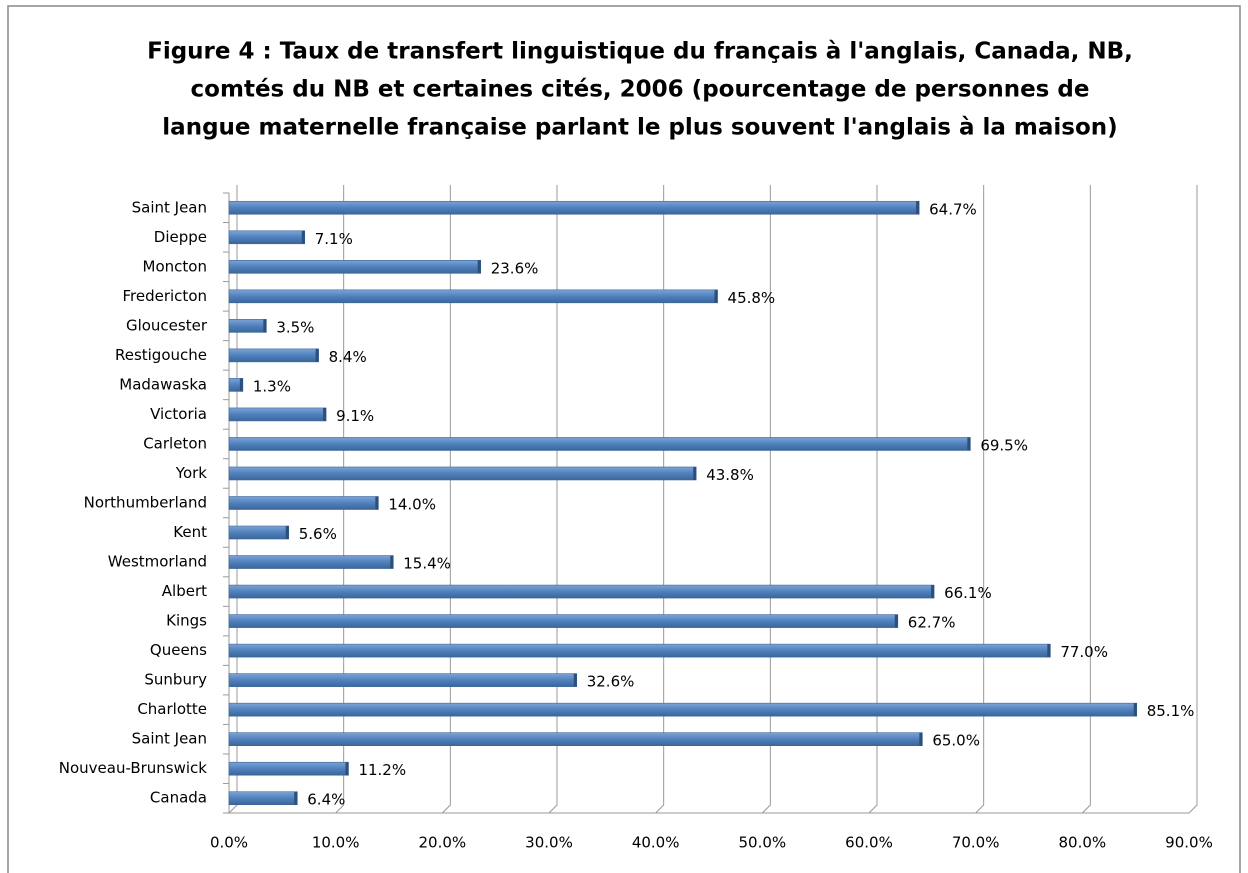  Describe the element at coordinates (326, 800) in the screenshot. I see `value-label: 6.4%` at that location.